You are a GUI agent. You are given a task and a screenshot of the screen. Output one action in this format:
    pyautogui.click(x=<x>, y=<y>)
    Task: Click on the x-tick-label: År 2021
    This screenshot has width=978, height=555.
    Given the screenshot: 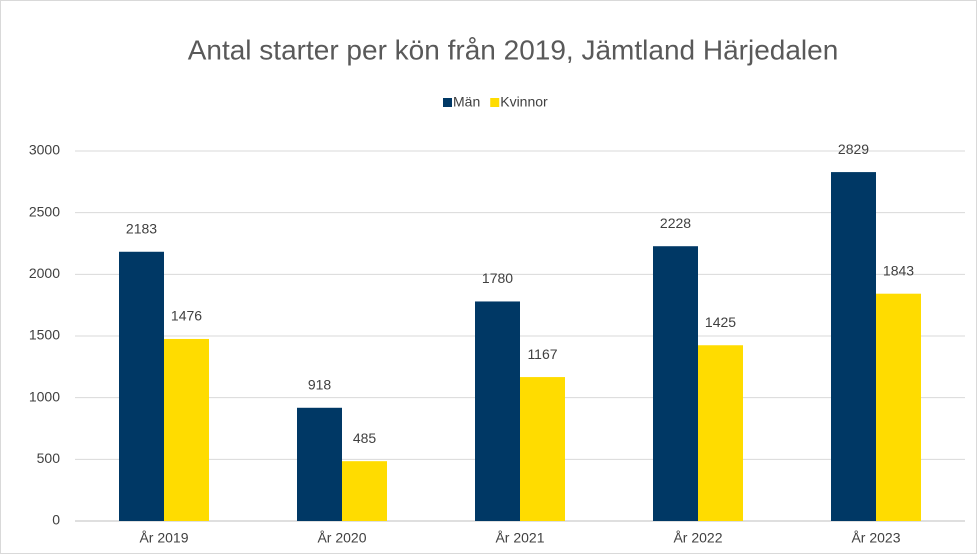 What is the action you would take?
    pyautogui.click(x=519, y=538)
    